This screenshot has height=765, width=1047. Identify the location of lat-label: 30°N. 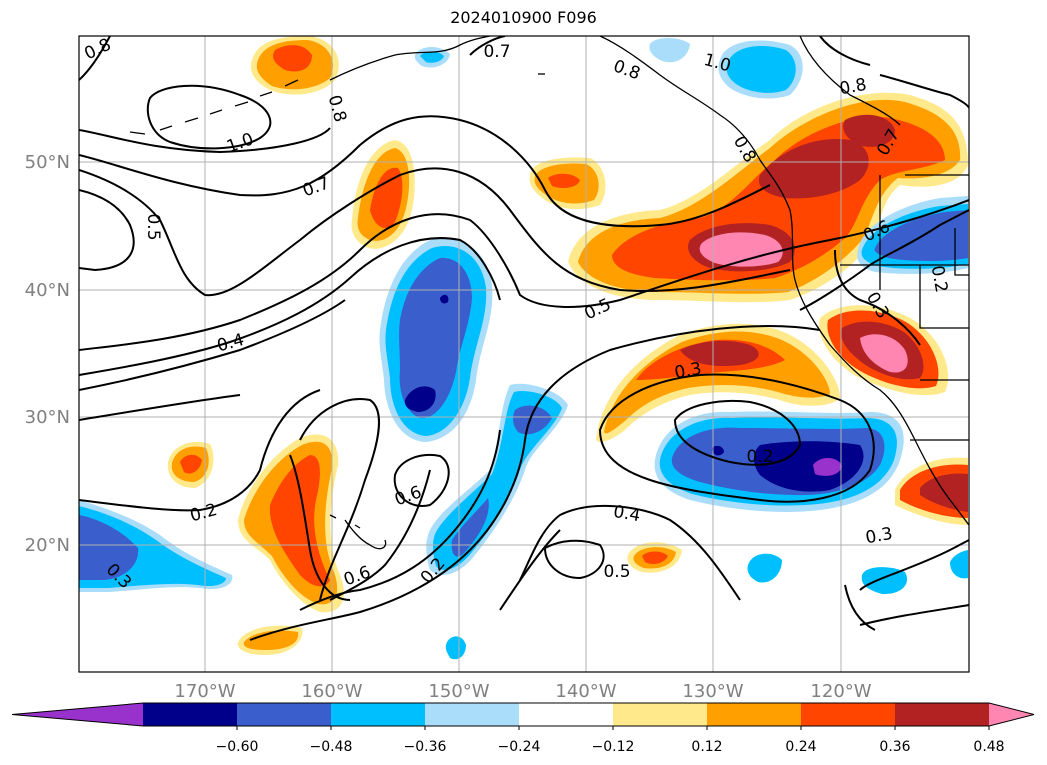
(47, 417).